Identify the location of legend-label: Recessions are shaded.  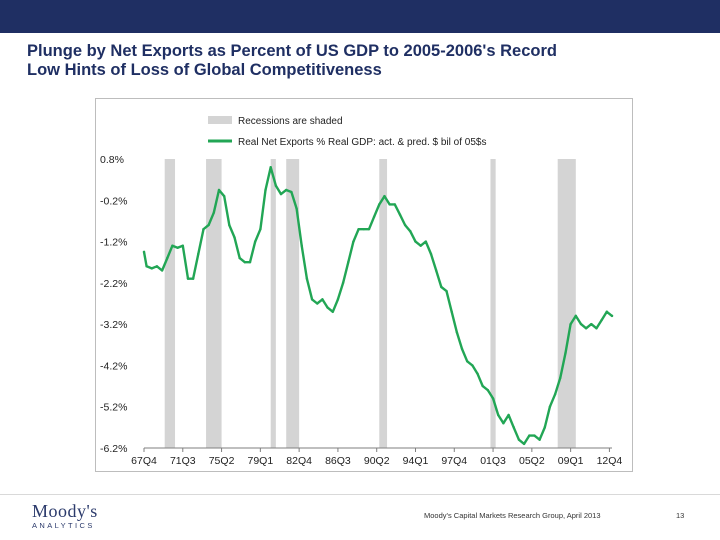
(290, 121).